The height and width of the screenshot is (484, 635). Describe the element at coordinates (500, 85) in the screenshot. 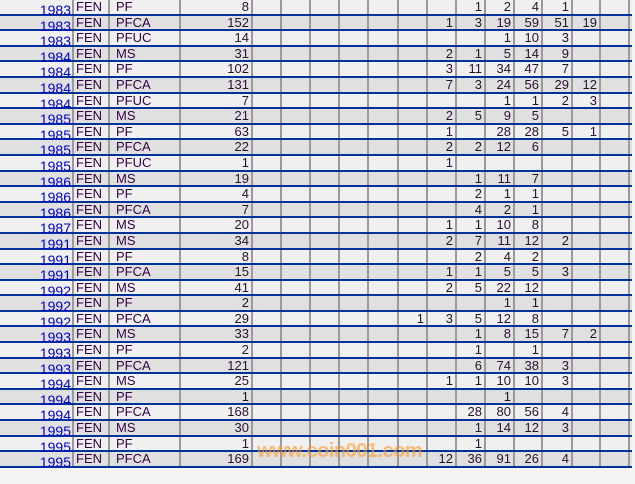

I see `count-cell: 24` at that location.